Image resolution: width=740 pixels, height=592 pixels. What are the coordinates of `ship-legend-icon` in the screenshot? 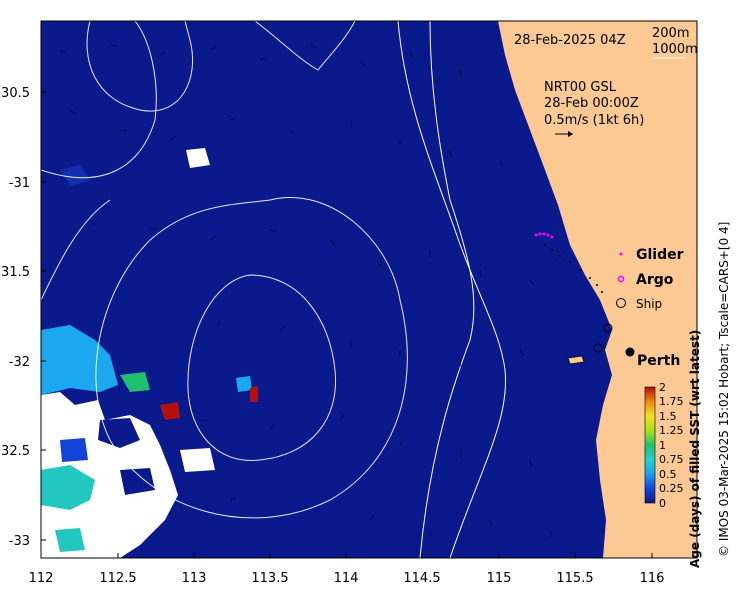 It's located at (621, 303).